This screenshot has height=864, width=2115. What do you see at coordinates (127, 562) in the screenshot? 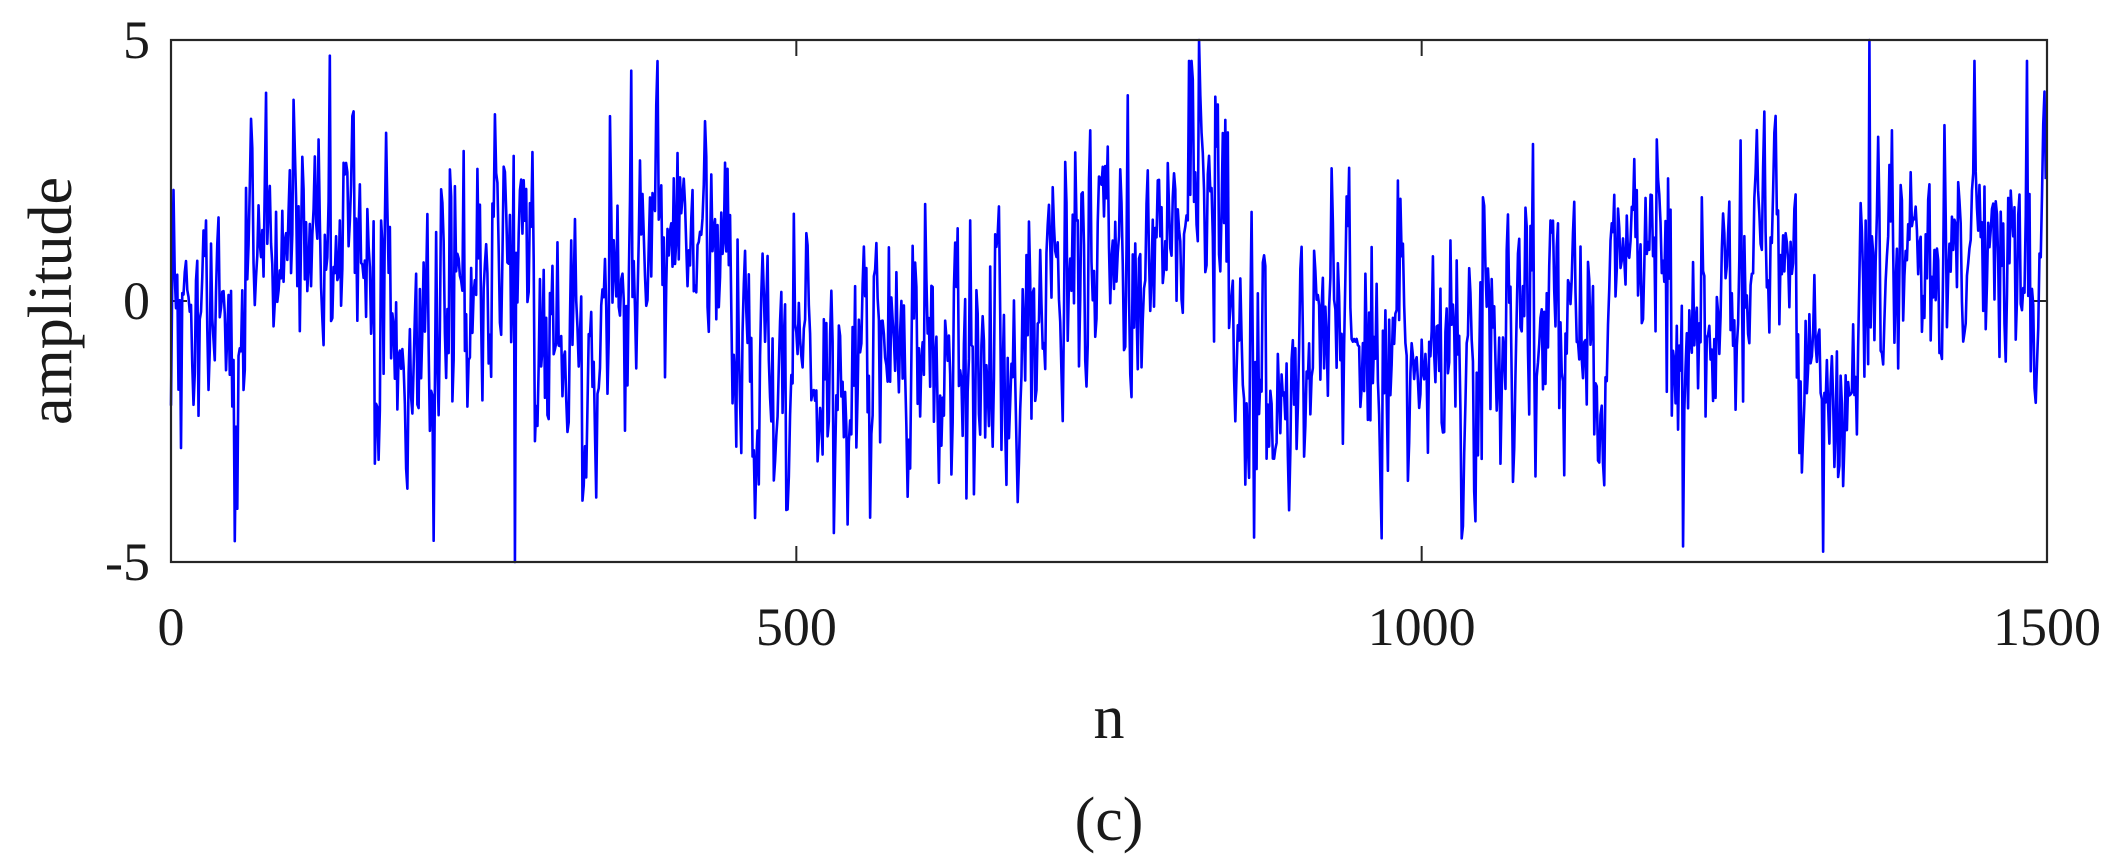
I see `y-tick-label: -5` at bounding box center [127, 562].